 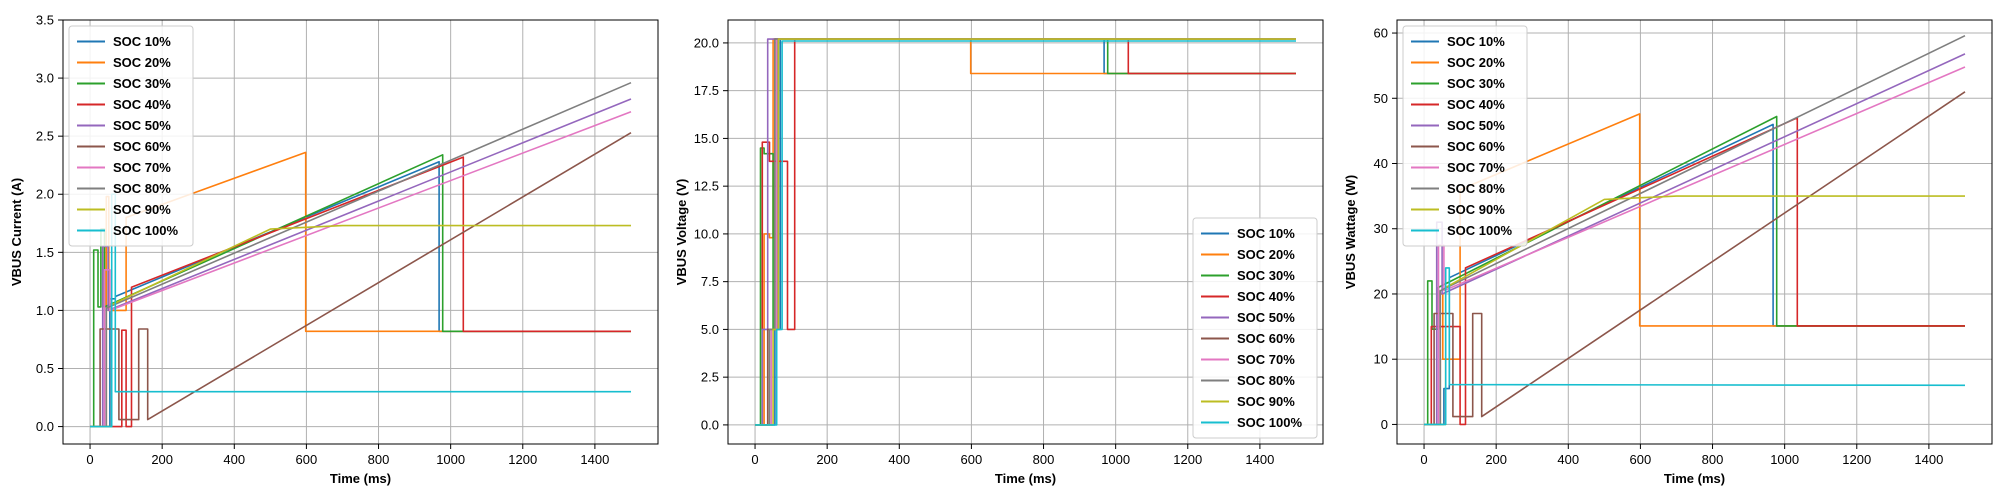 I want to click on y-axis-label: VBUS Voltage (V), so click(x=681, y=232).